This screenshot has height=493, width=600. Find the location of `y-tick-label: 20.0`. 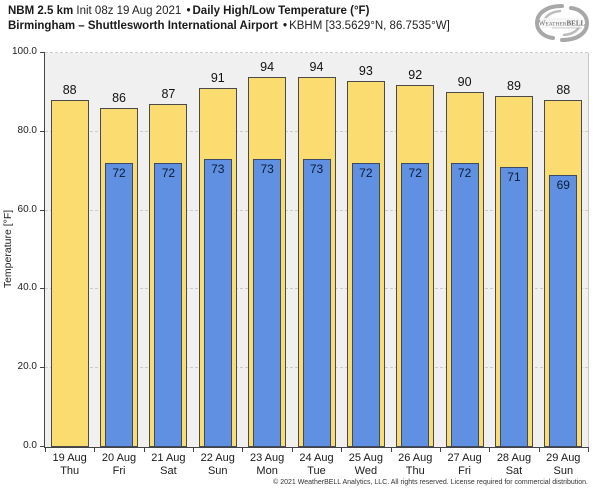

y-tick-label: 20.0 is located at coordinates (27, 367).